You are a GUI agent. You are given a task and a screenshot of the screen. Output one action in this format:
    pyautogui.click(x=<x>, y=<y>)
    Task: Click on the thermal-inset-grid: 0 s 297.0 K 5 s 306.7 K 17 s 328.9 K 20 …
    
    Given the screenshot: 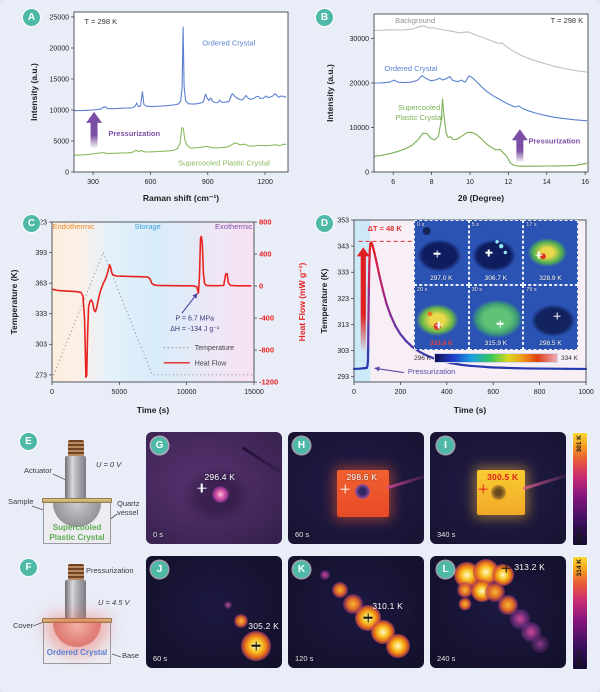 What is the action you would take?
    pyautogui.click(x=496, y=285)
    